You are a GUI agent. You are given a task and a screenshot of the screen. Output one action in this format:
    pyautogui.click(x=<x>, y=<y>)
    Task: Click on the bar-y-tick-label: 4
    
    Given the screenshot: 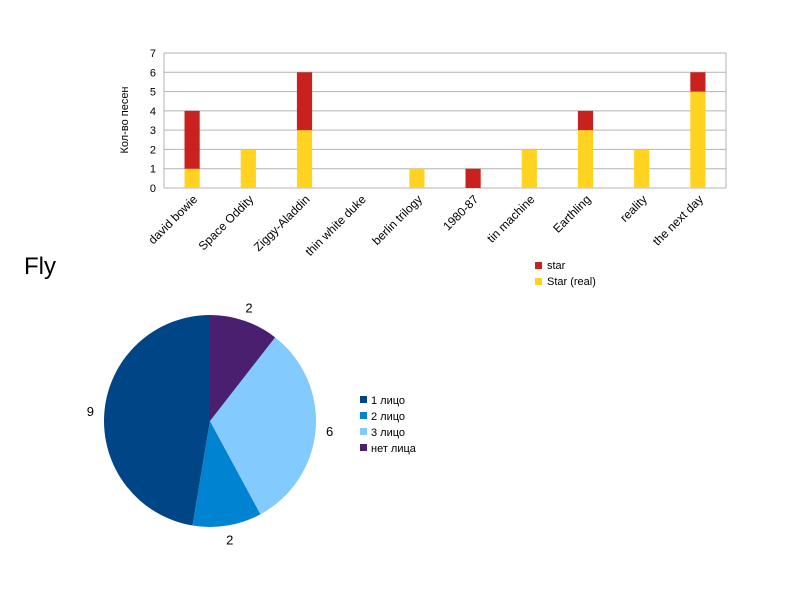 What is the action you would take?
    pyautogui.click(x=153, y=112)
    